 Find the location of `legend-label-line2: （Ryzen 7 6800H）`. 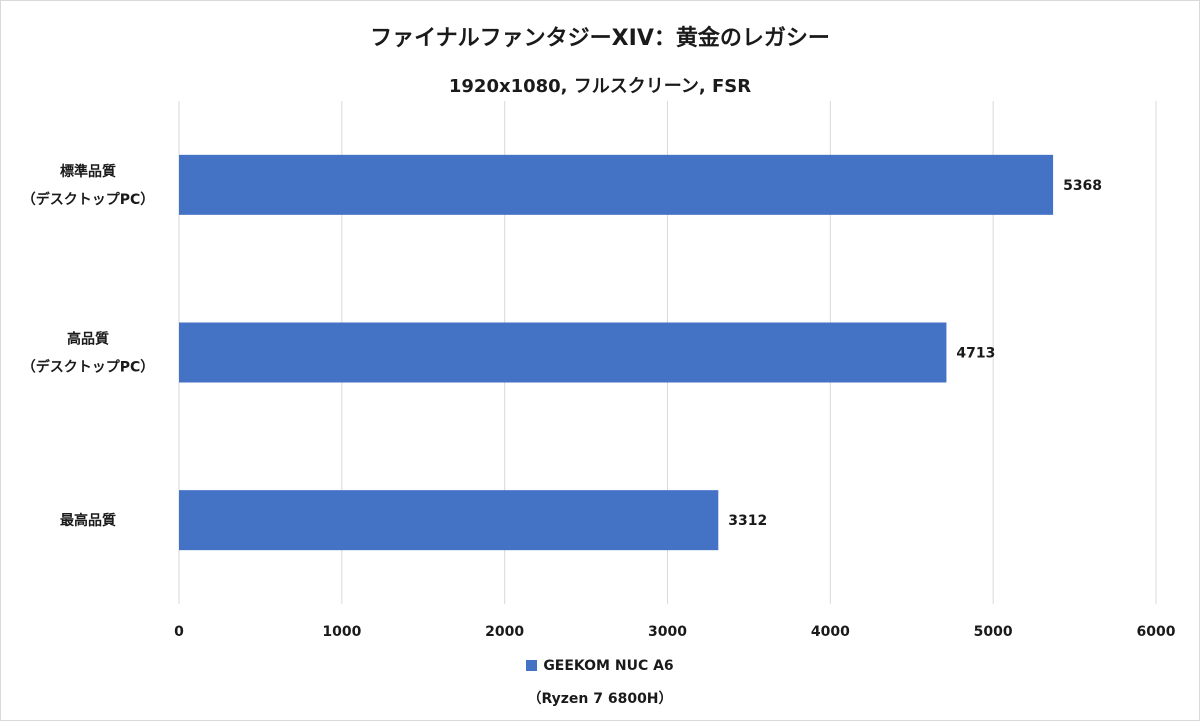

legend-label-line2: （Ryzen 7 6800H） is located at coordinates (600, 699).